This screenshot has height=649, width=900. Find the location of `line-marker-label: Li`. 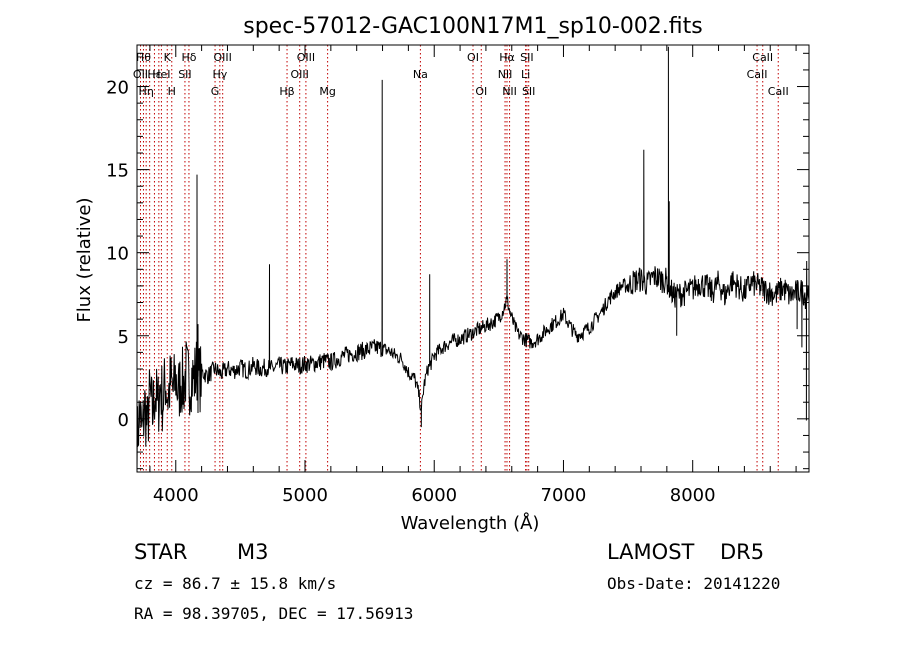

line-marker-label: Li is located at coordinates (525, 74).